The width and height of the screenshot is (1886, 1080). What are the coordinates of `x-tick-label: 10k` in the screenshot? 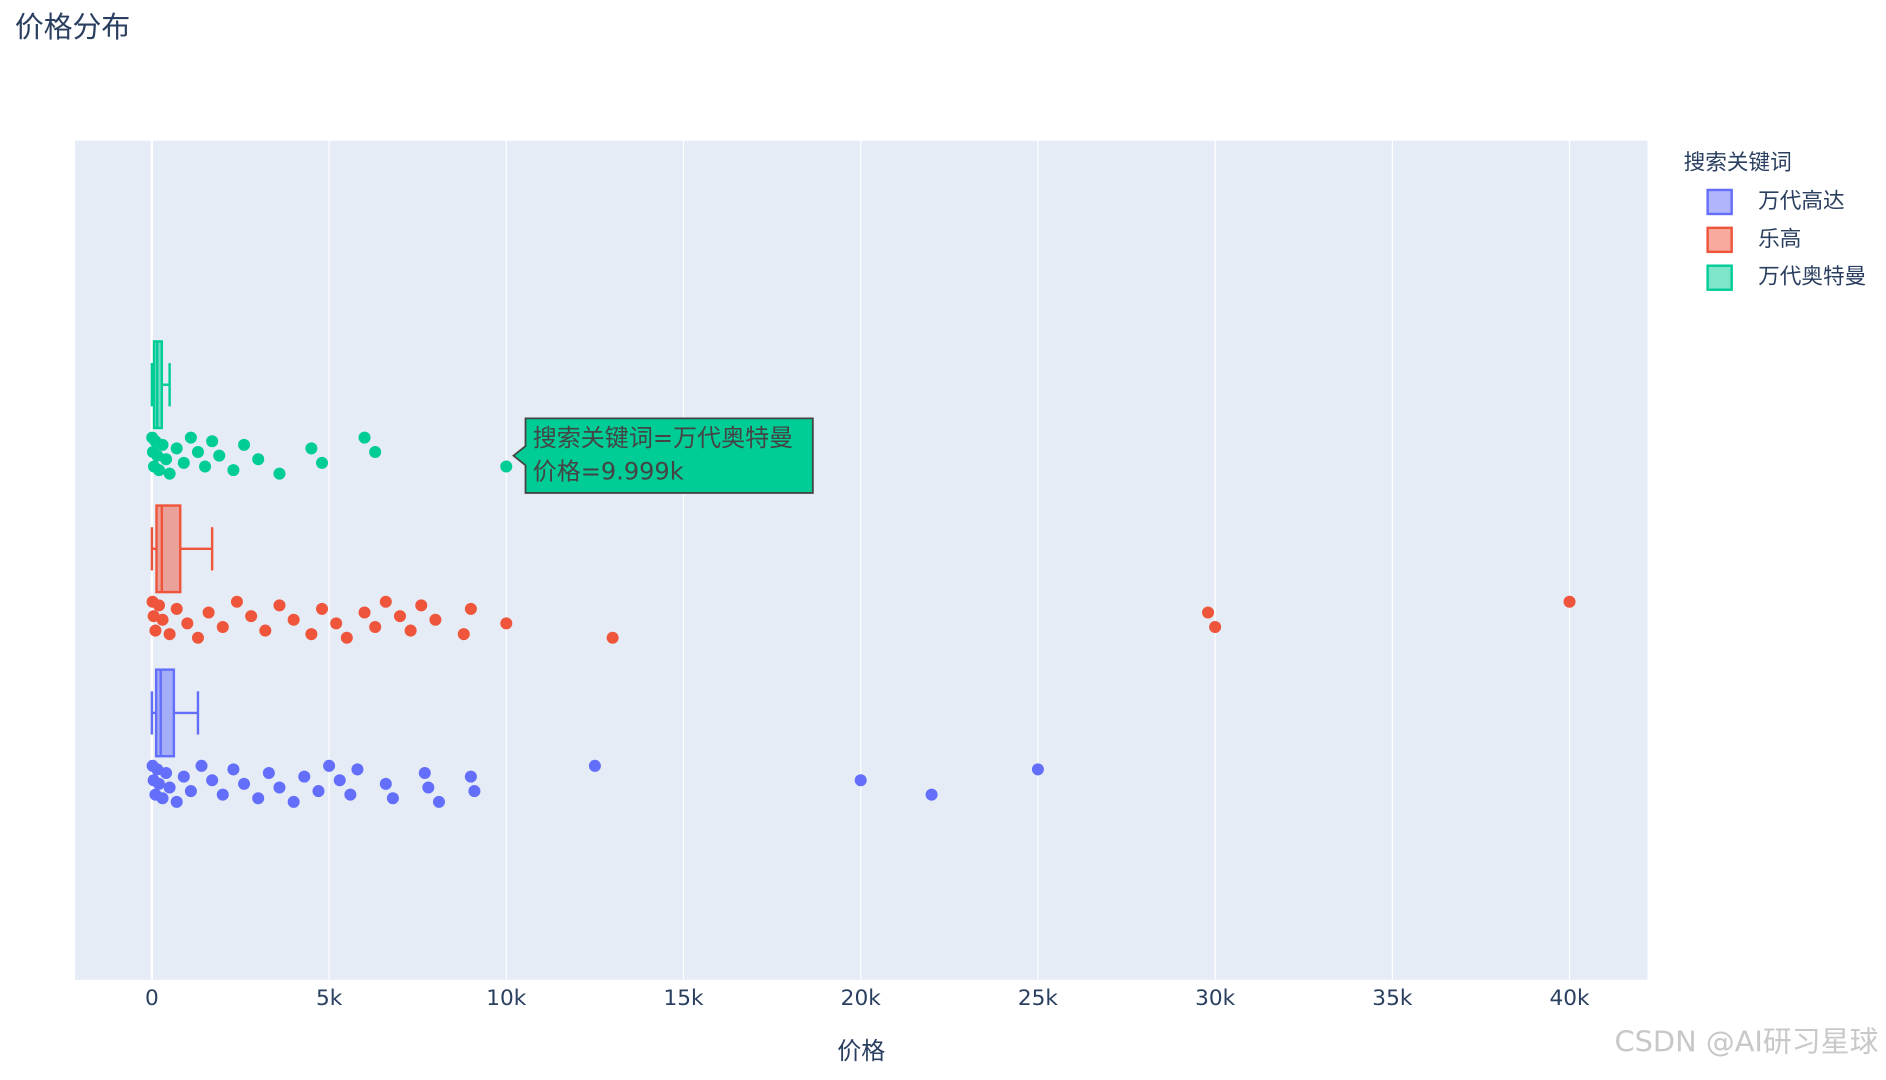 It's located at (506, 998).